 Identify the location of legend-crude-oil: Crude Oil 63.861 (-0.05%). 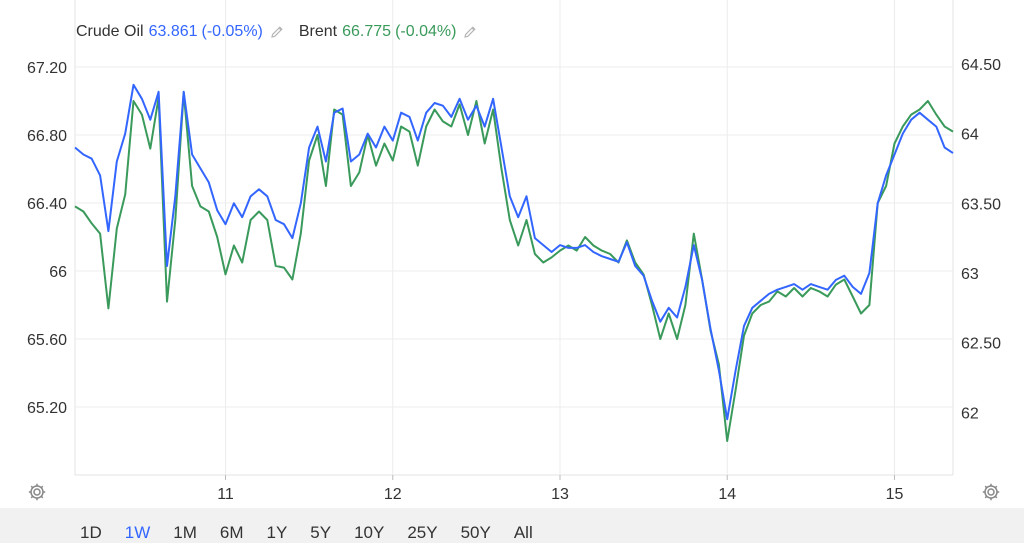
(180, 32).